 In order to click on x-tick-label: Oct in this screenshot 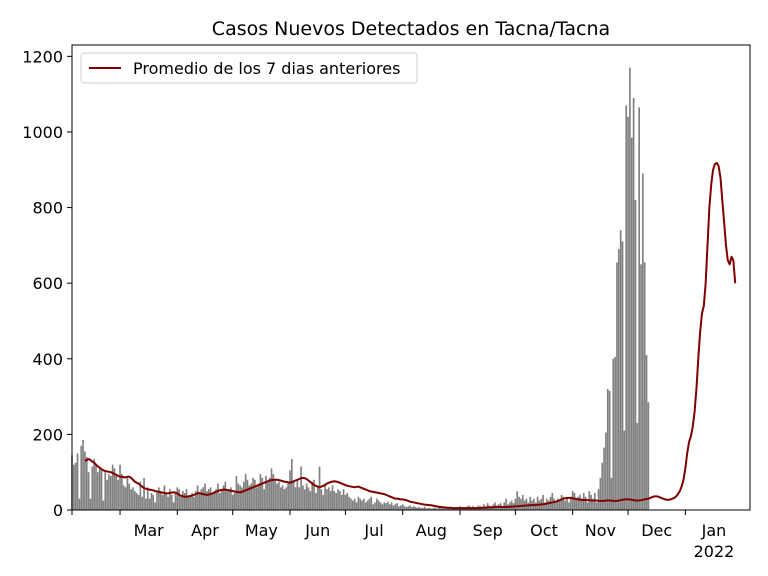, I will do `click(544, 530)`.